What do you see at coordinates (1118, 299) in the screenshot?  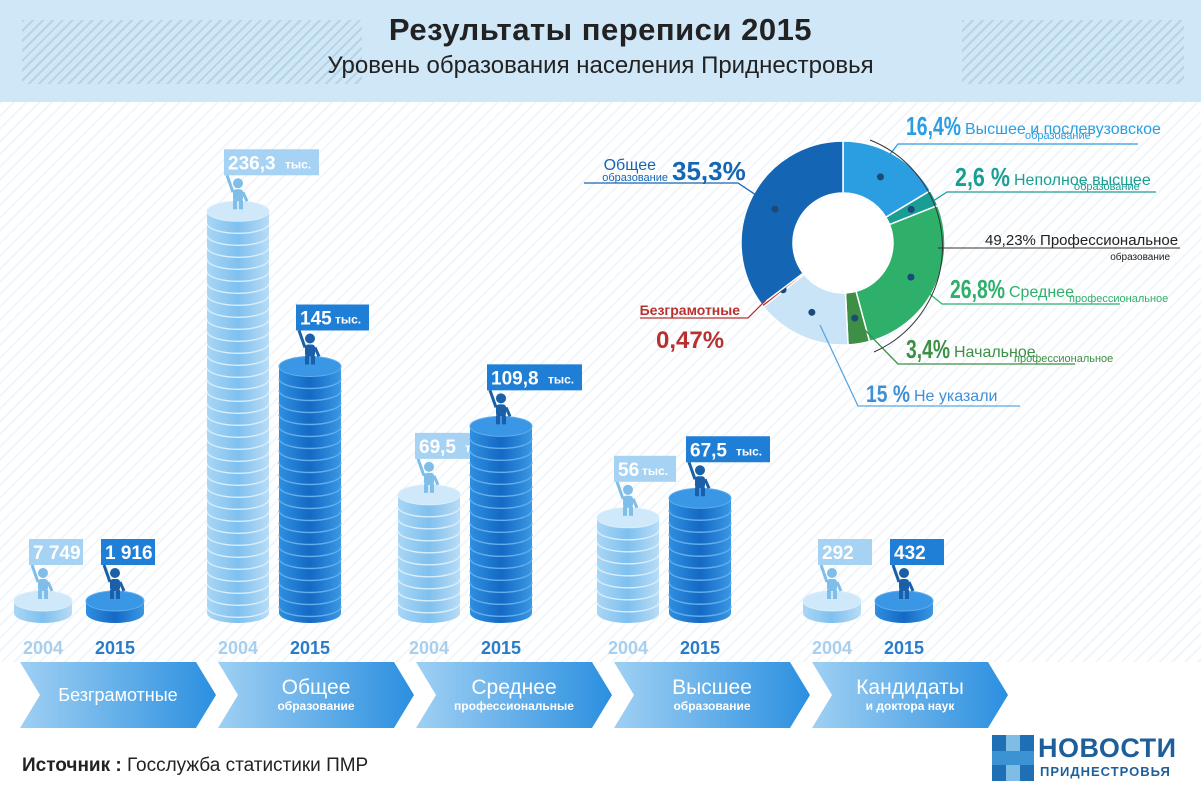 I see `slice-sublabel-2: профессиональное` at bounding box center [1118, 299].